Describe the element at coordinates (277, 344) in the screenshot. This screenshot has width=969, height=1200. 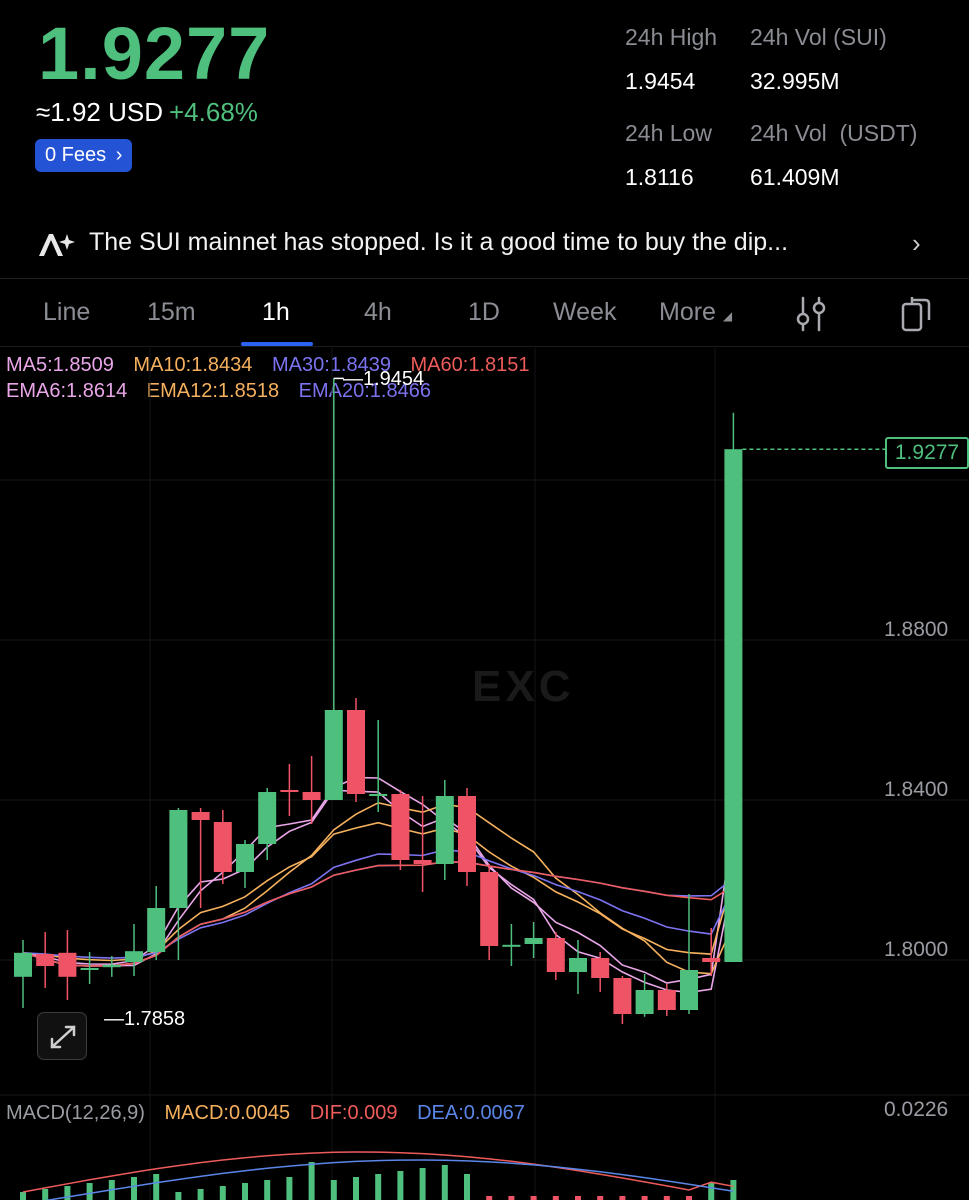
I see `active-tab-indicator` at that location.